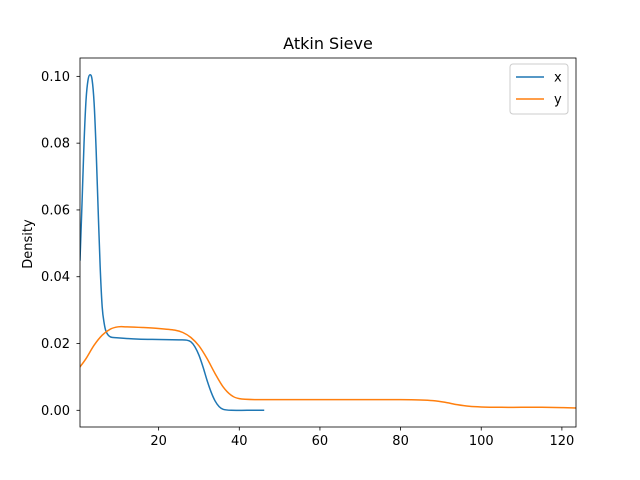  I want to click on chart-title: Atkin Sieve, so click(328, 43).